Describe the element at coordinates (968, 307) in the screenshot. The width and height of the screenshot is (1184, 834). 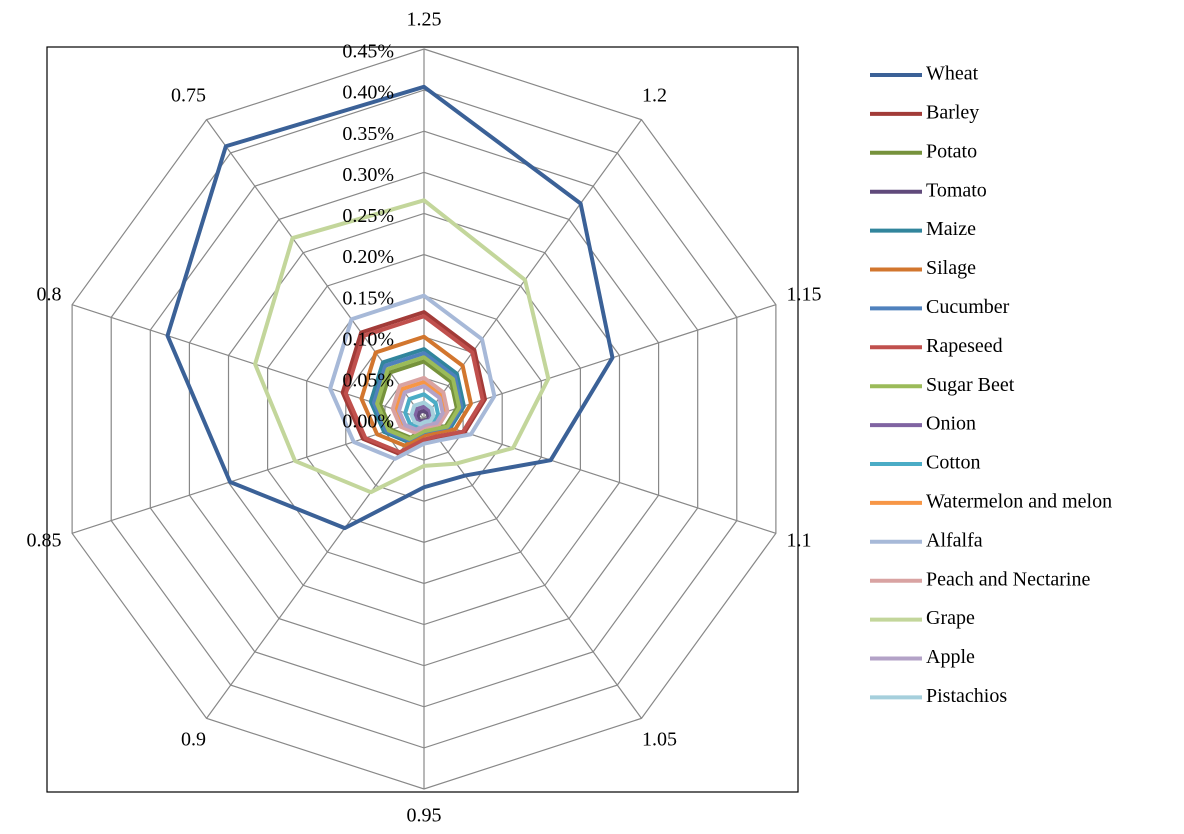
I see `legend-label: Cucumber` at that location.